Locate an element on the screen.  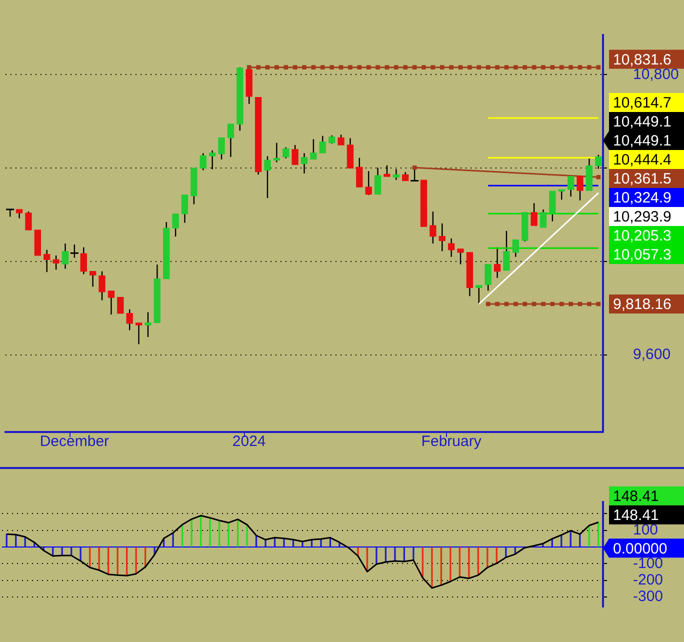
data-label: 10,293.9 is located at coordinates (642, 217).